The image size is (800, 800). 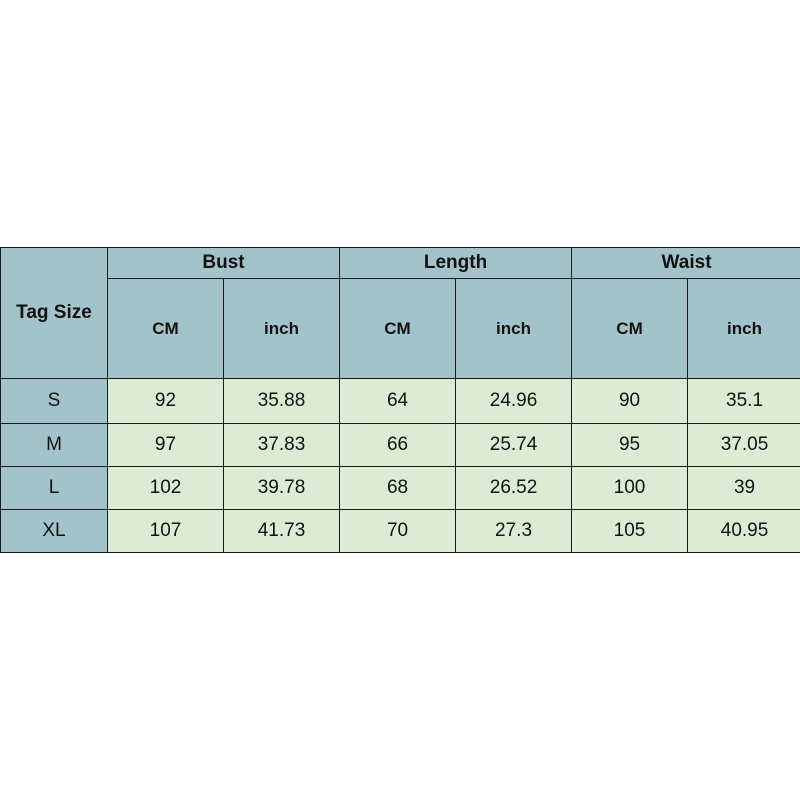 I want to click on measurement-cell: 64, so click(x=398, y=401).